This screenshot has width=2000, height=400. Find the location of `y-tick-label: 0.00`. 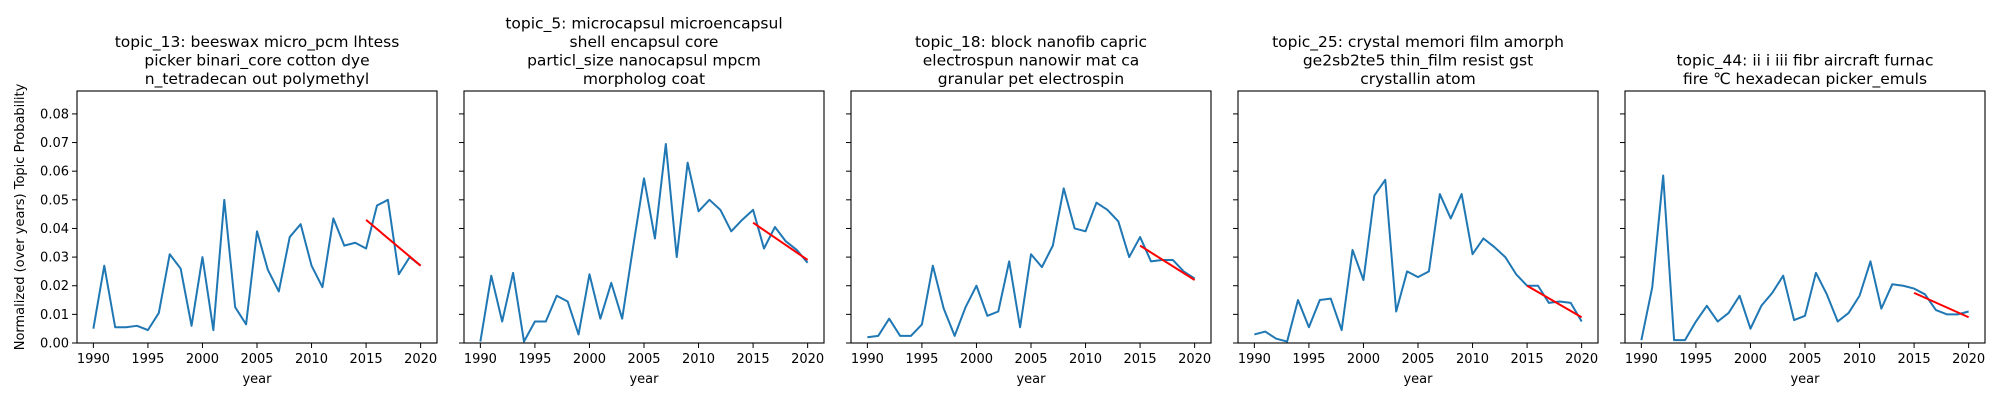

y-tick-label: 0.00 is located at coordinates (54, 344).